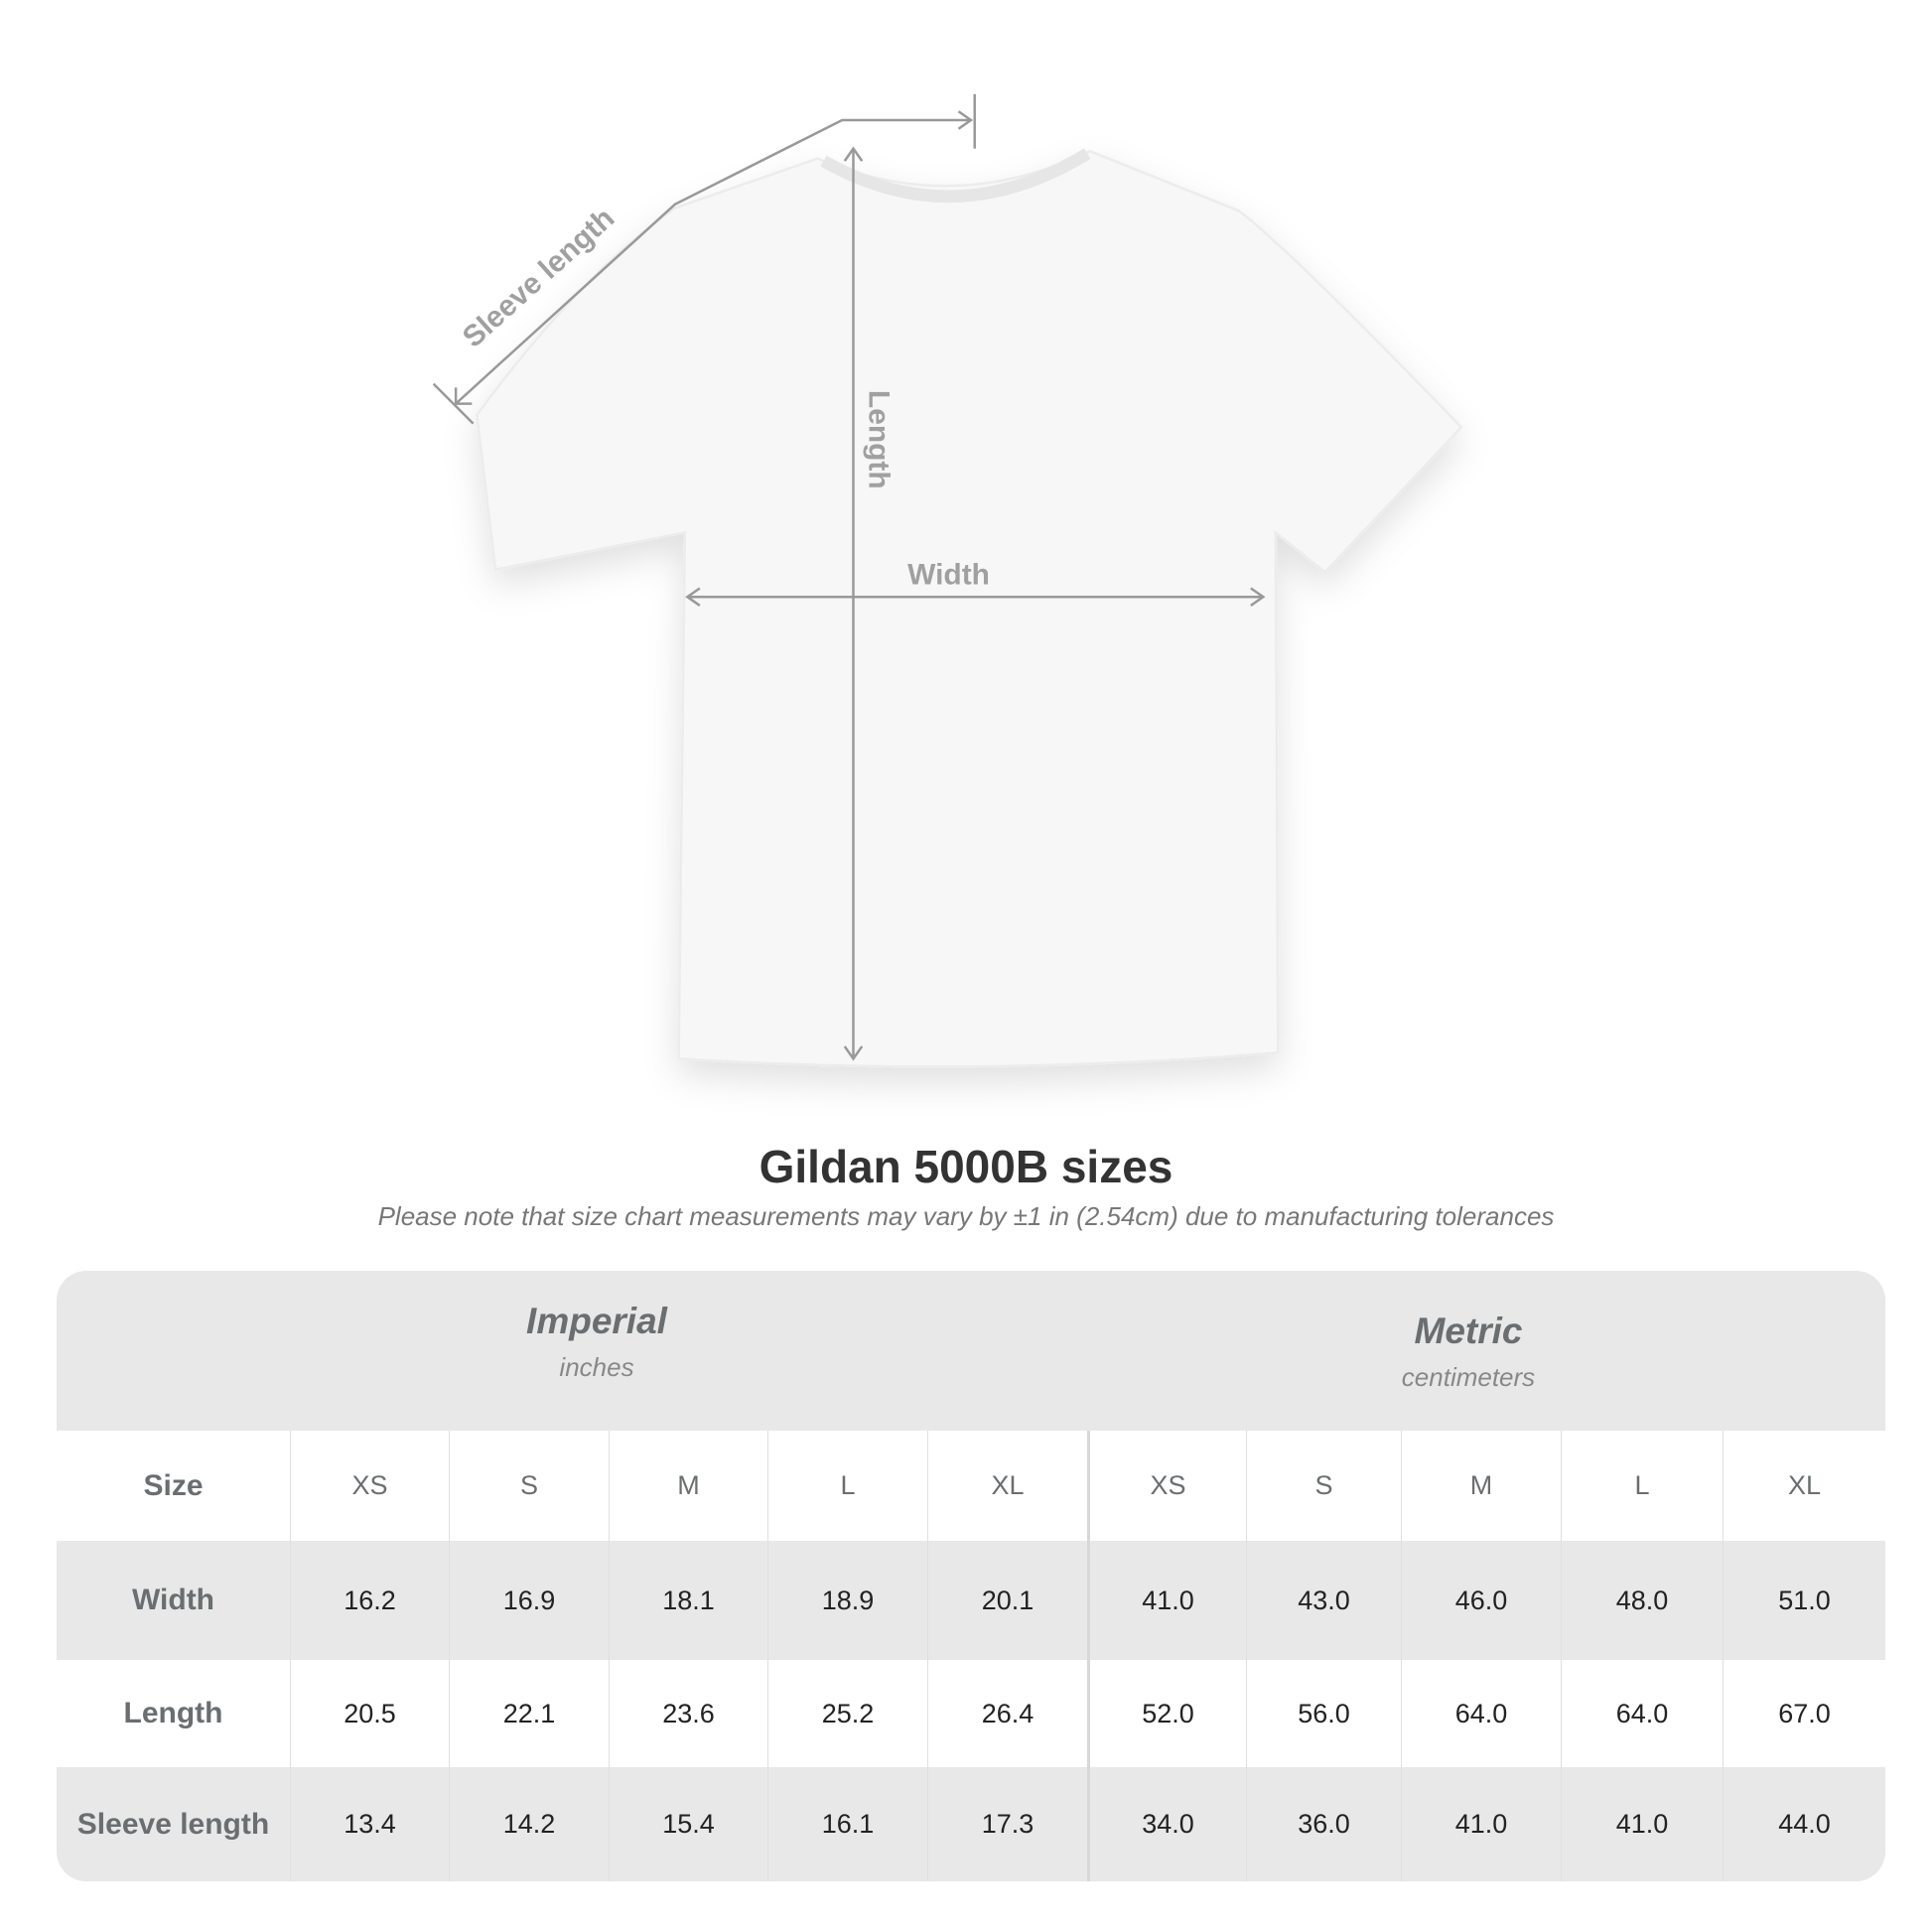  I want to click on row-label: Sleeve length, so click(173, 1824).